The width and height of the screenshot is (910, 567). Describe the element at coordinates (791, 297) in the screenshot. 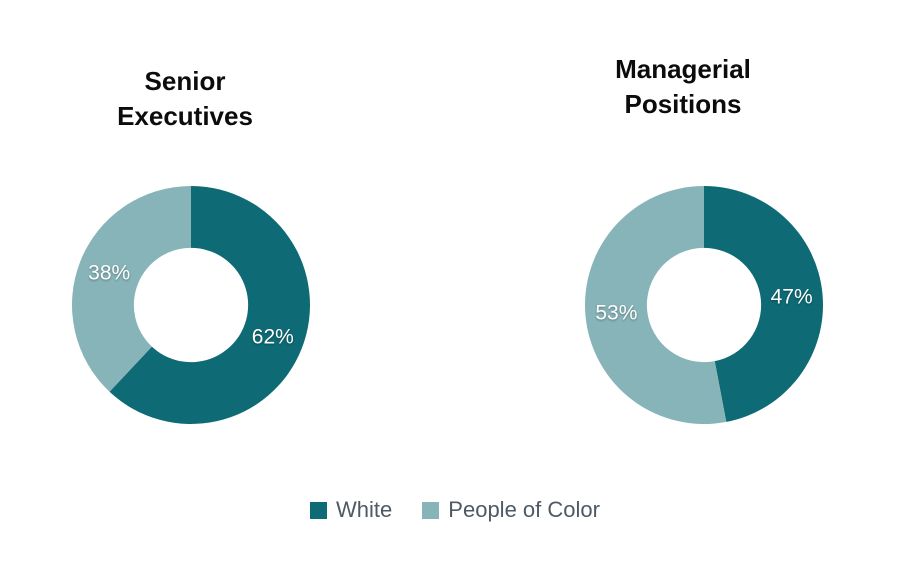

I see `data-label-white: 47%` at that location.